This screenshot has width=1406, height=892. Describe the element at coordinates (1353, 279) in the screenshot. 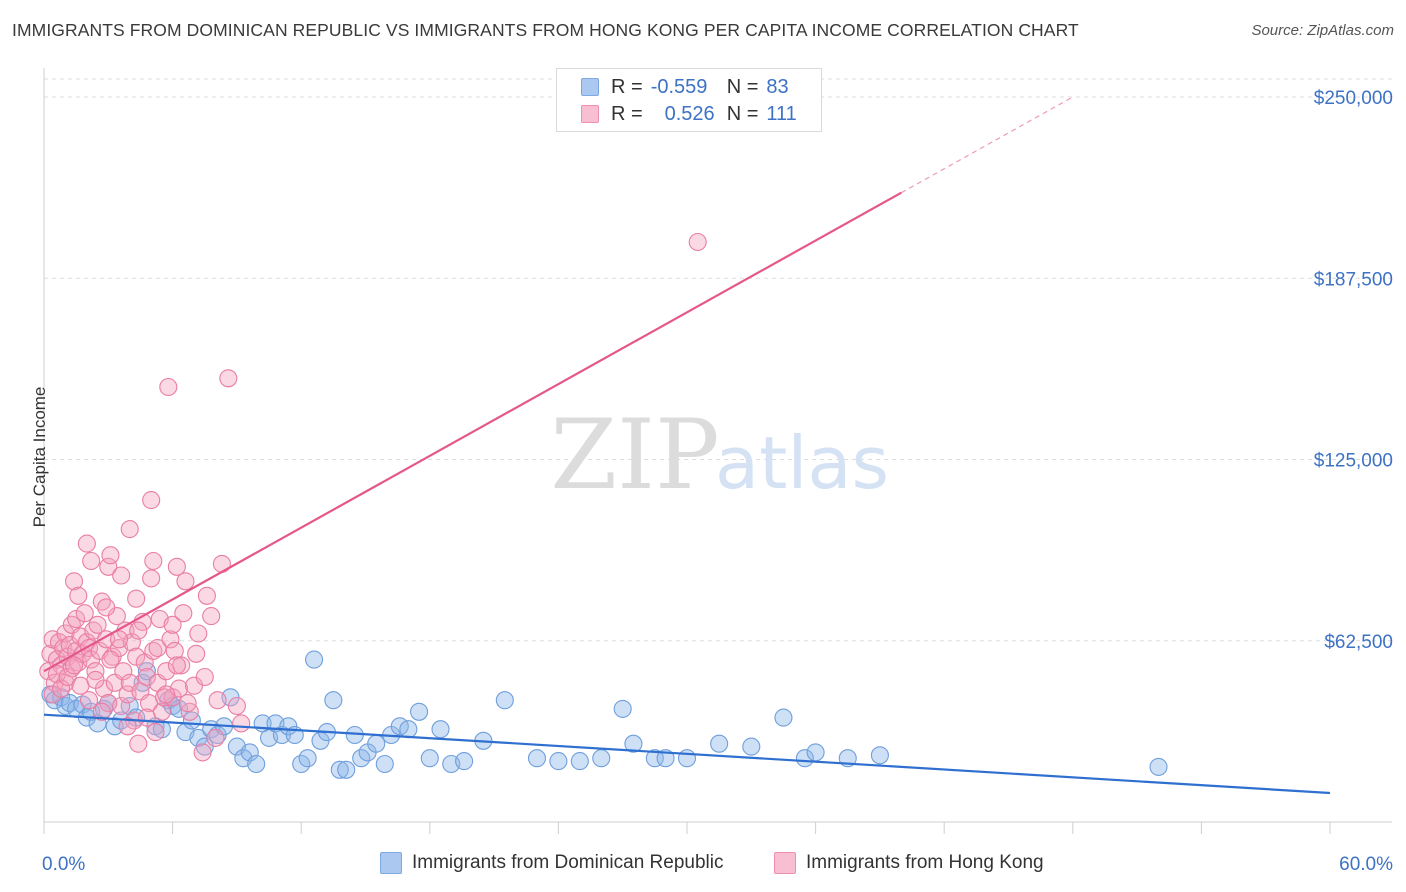

I see `y-tick-label: $187,500` at that location.